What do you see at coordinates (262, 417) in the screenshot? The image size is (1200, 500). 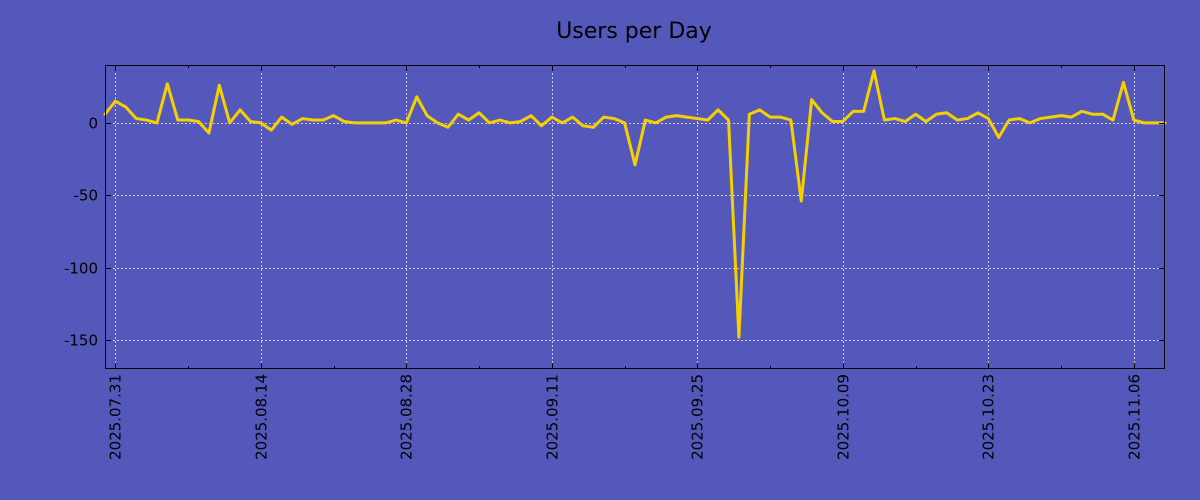 I see `x-tick-label: 2025.08.14` at bounding box center [262, 417].